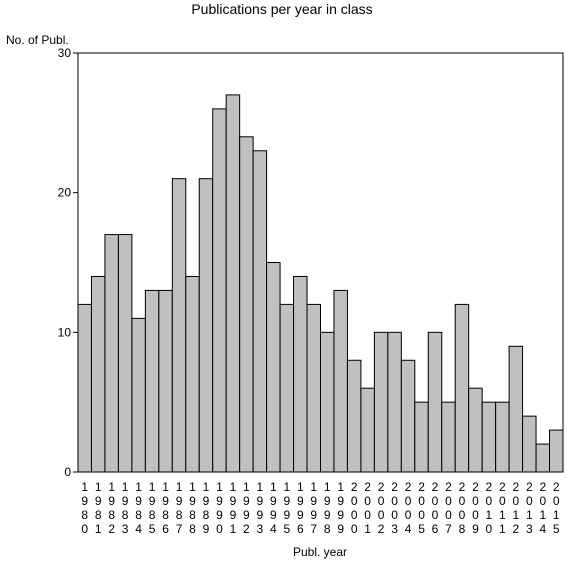  Describe the element at coordinates (84, 388) in the screenshot. I see `bar-1980` at that location.